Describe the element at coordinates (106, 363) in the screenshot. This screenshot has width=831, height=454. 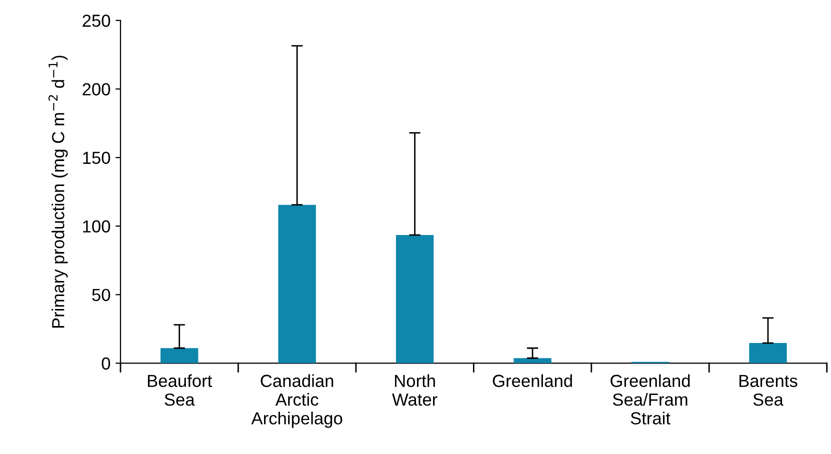
I see `y-tick-label: 0` at that location.